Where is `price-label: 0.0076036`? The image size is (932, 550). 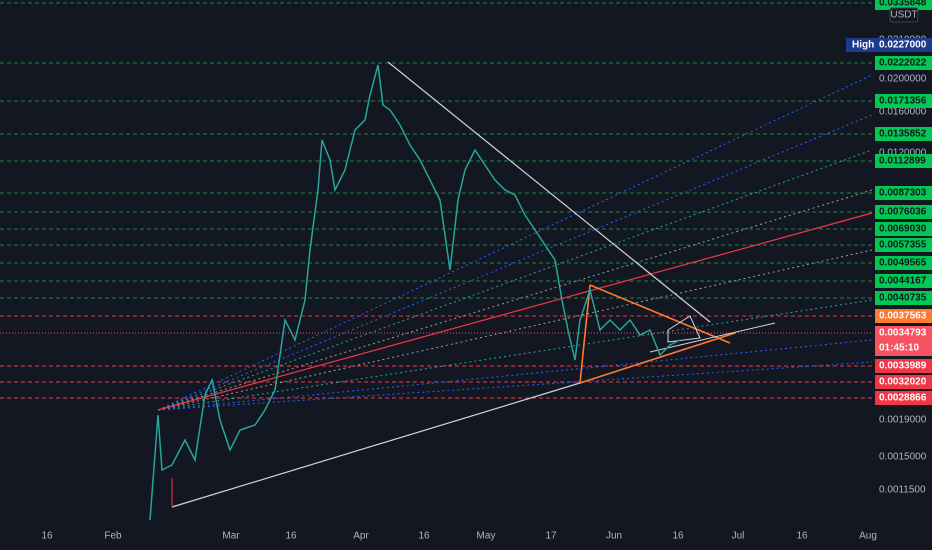 price-label: 0.0076036 is located at coordinates (903, 212).